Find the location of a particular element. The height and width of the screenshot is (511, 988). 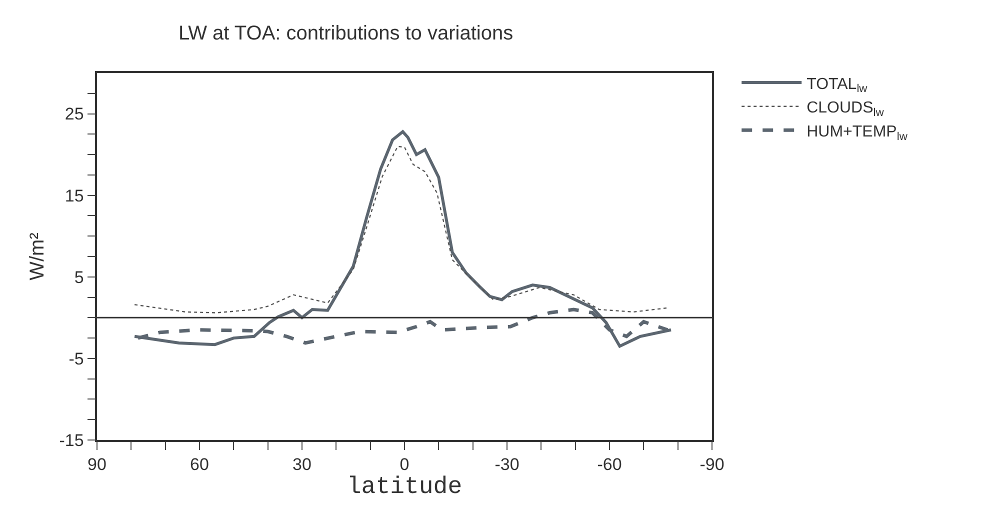

legend-label: TOTAL$_{lw}$ is located at coordinates (837, 86).